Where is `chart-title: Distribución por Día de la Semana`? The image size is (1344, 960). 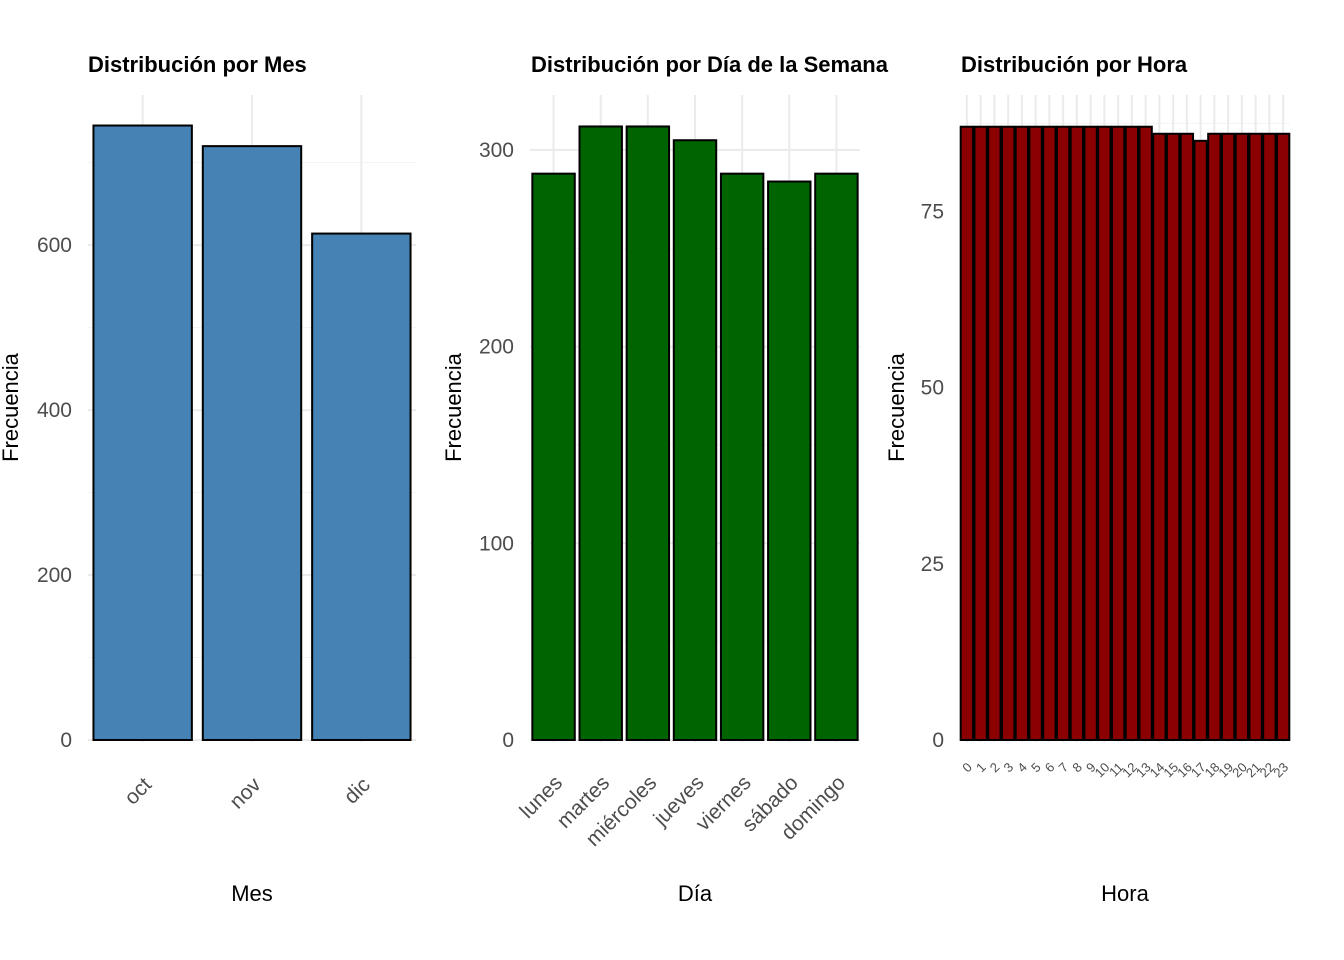 chart-title: Distribución por Día de la Semana is located at coordinates (710, 64).